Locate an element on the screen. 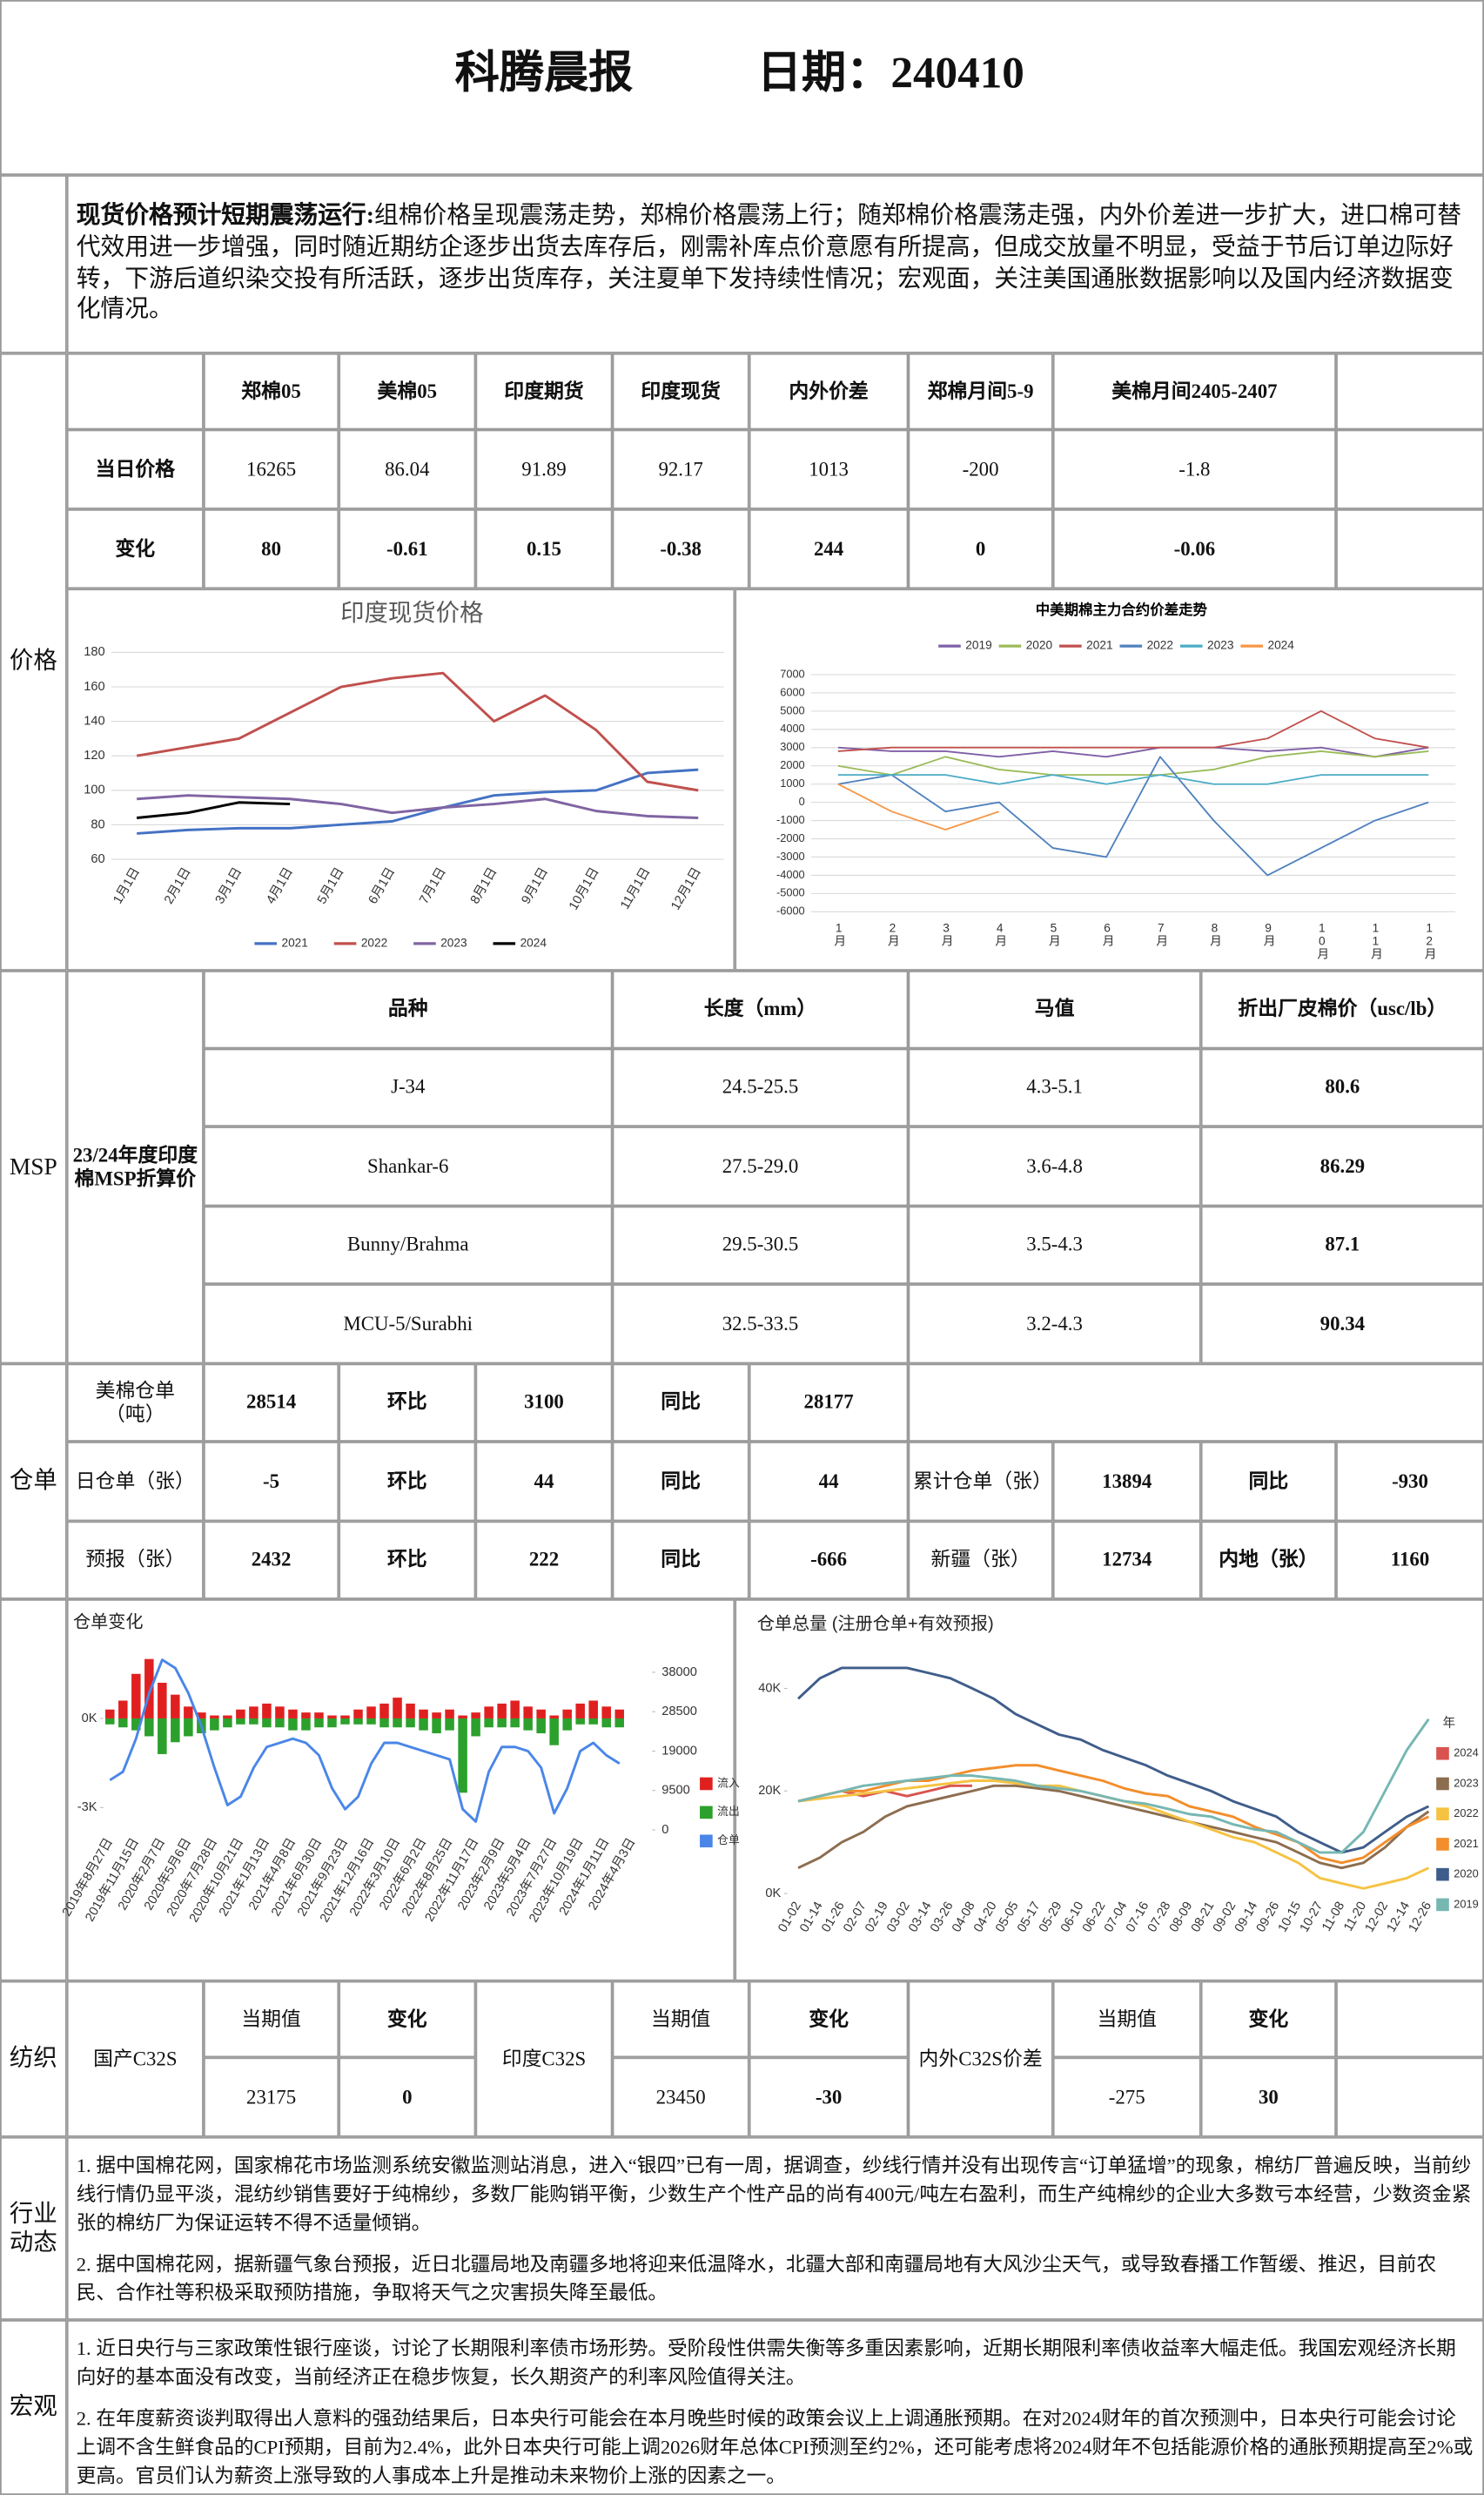  table-value: 3.5-4.3 is located at coordinates (1054, 1245).